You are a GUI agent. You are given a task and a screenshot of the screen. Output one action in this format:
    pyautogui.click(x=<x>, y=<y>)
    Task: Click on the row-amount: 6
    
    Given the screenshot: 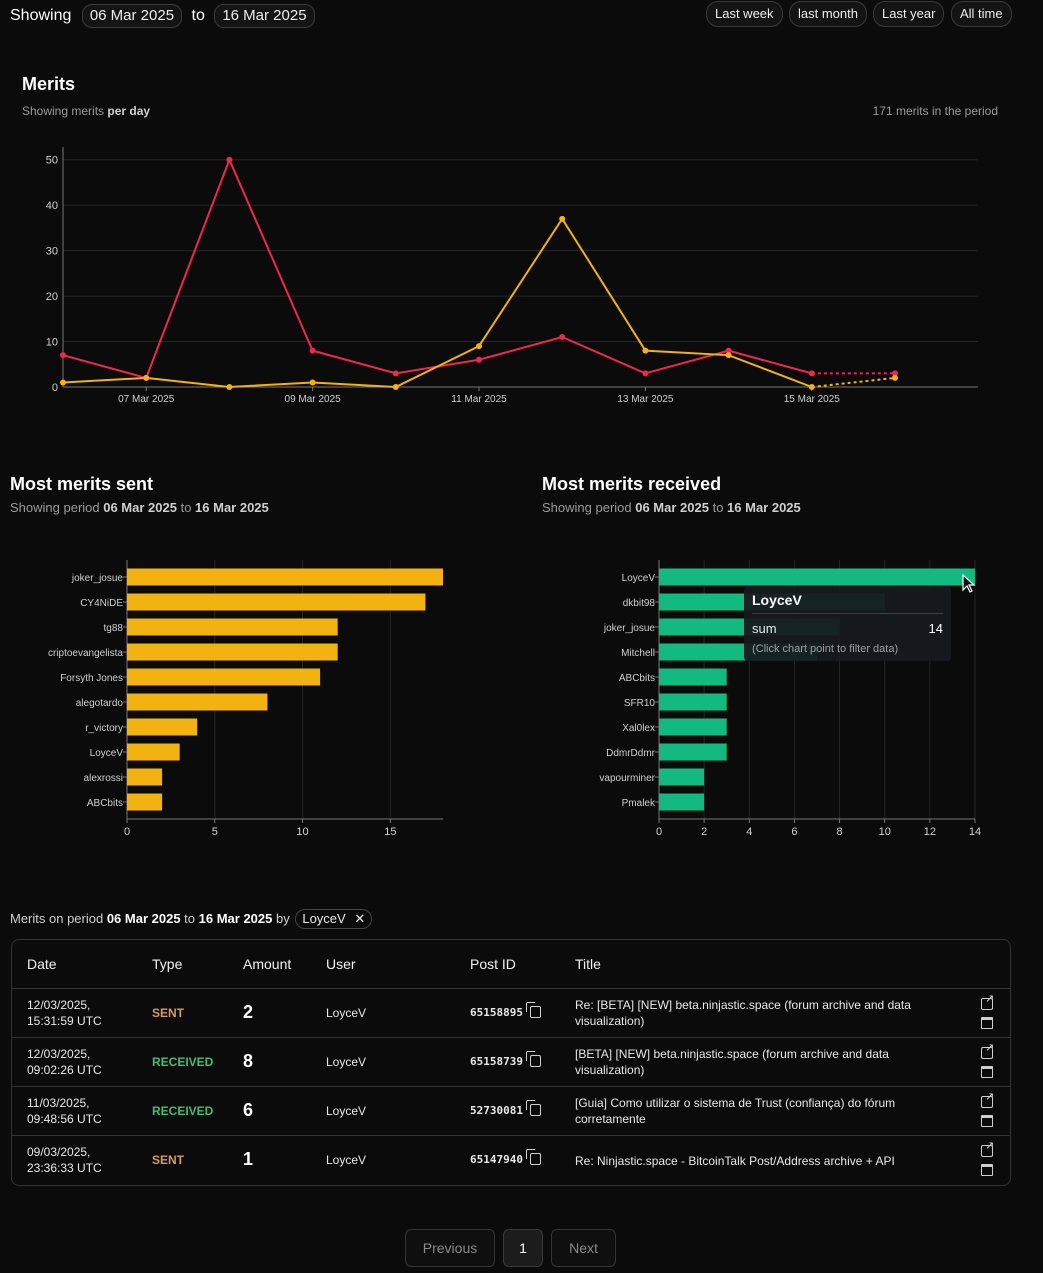 What is the action you would take?
    pyautogui.click(x=248, y=1110)
    